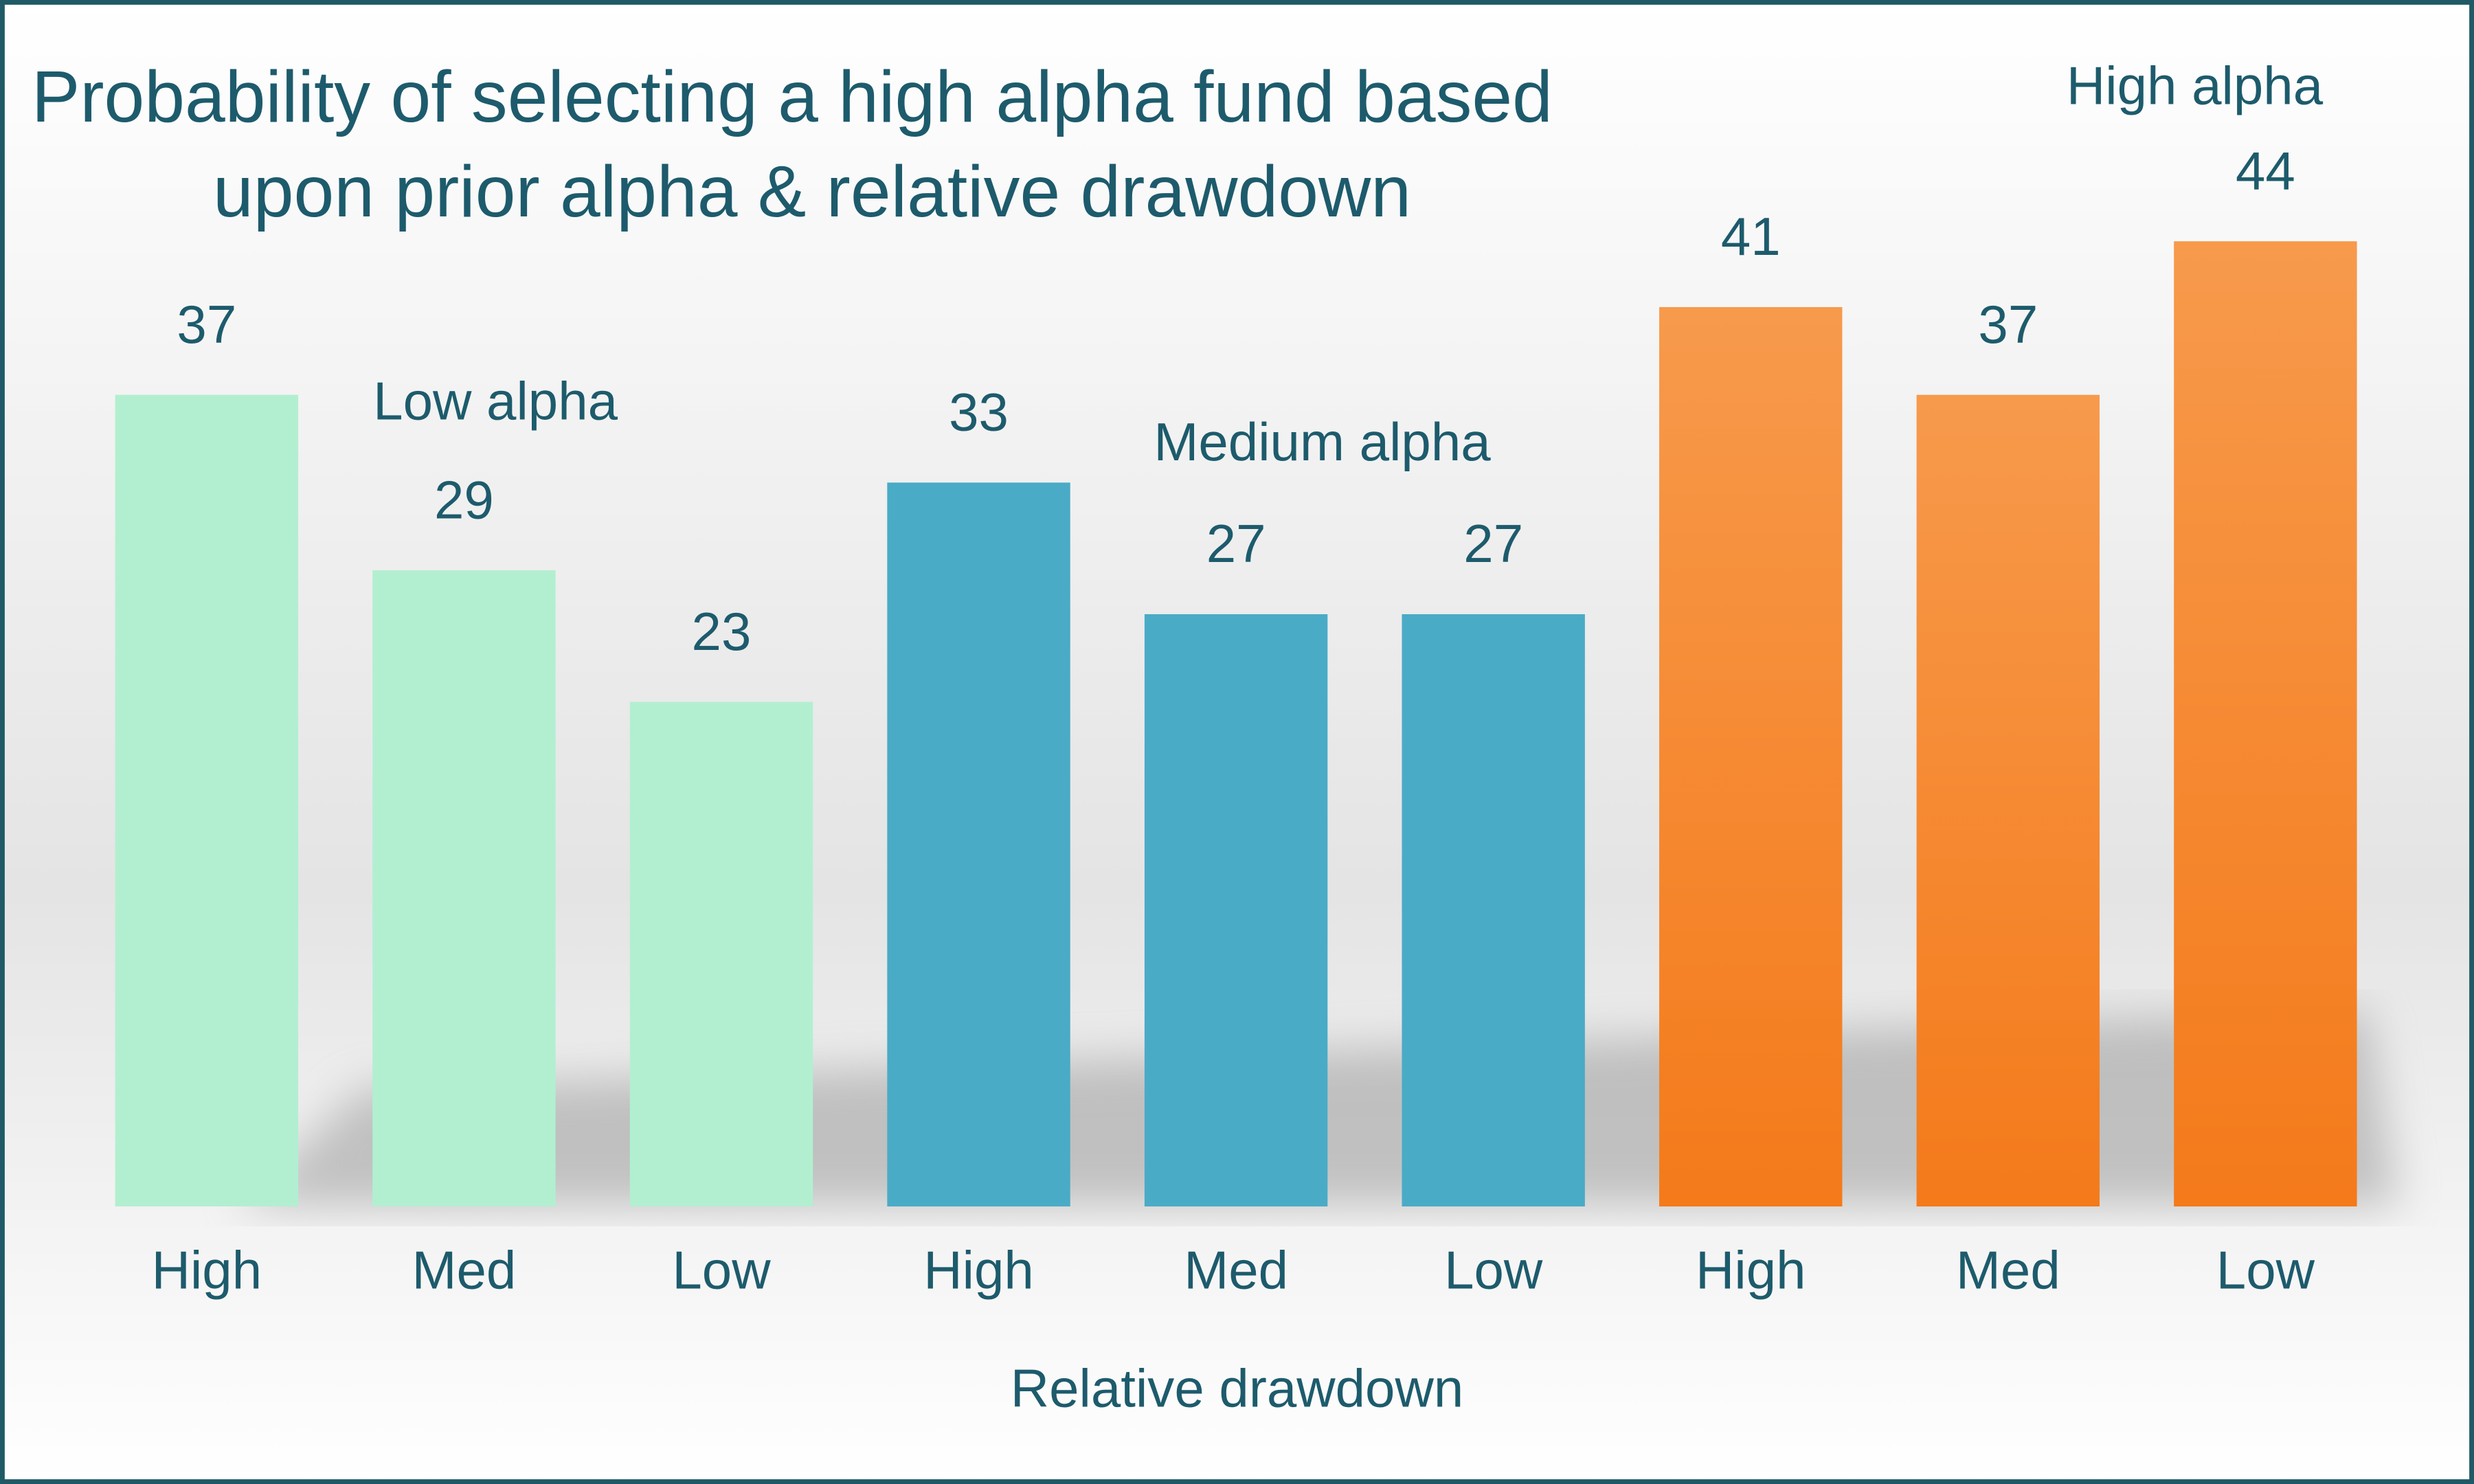 This screenshot has width=2474, height=1484. I want to click on chart-title: upon prior alpha & relative drawdown, so click(812, 191).